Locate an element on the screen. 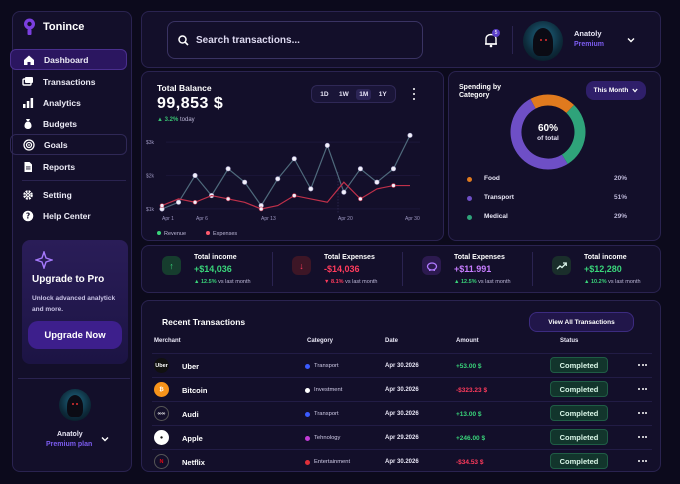 The image size is (680, 484). series-line-expenses is located at coordinates (285, 195).